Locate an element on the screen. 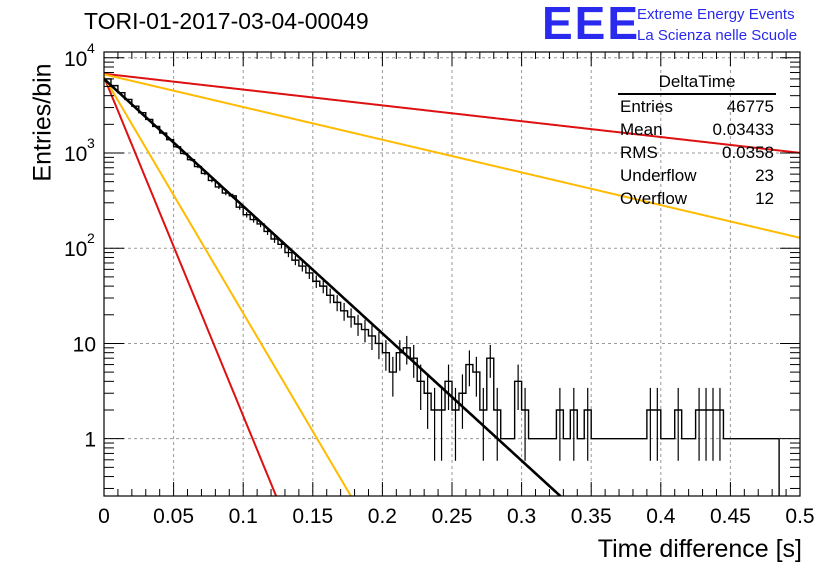 The height and width of the screenshot is (572, 836). stats-label: Underflow is located at coordinates (658, 175).